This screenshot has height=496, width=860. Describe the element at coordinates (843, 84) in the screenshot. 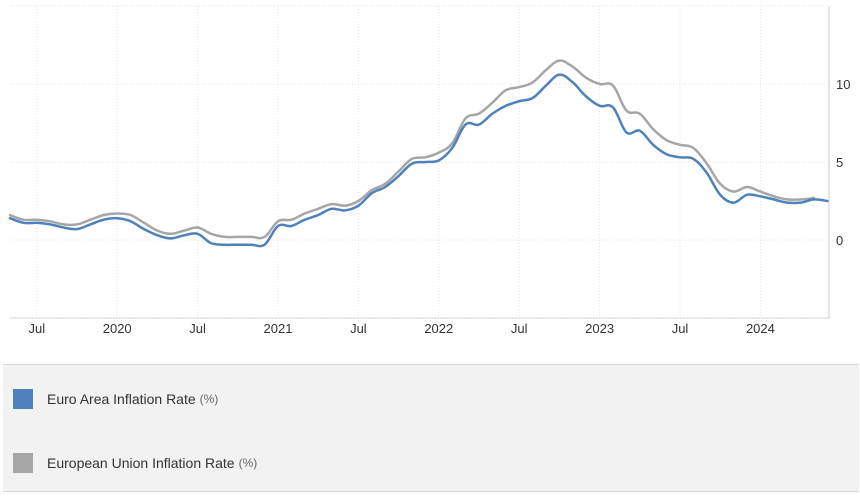

I see `y-tick-label: 10` at that location.